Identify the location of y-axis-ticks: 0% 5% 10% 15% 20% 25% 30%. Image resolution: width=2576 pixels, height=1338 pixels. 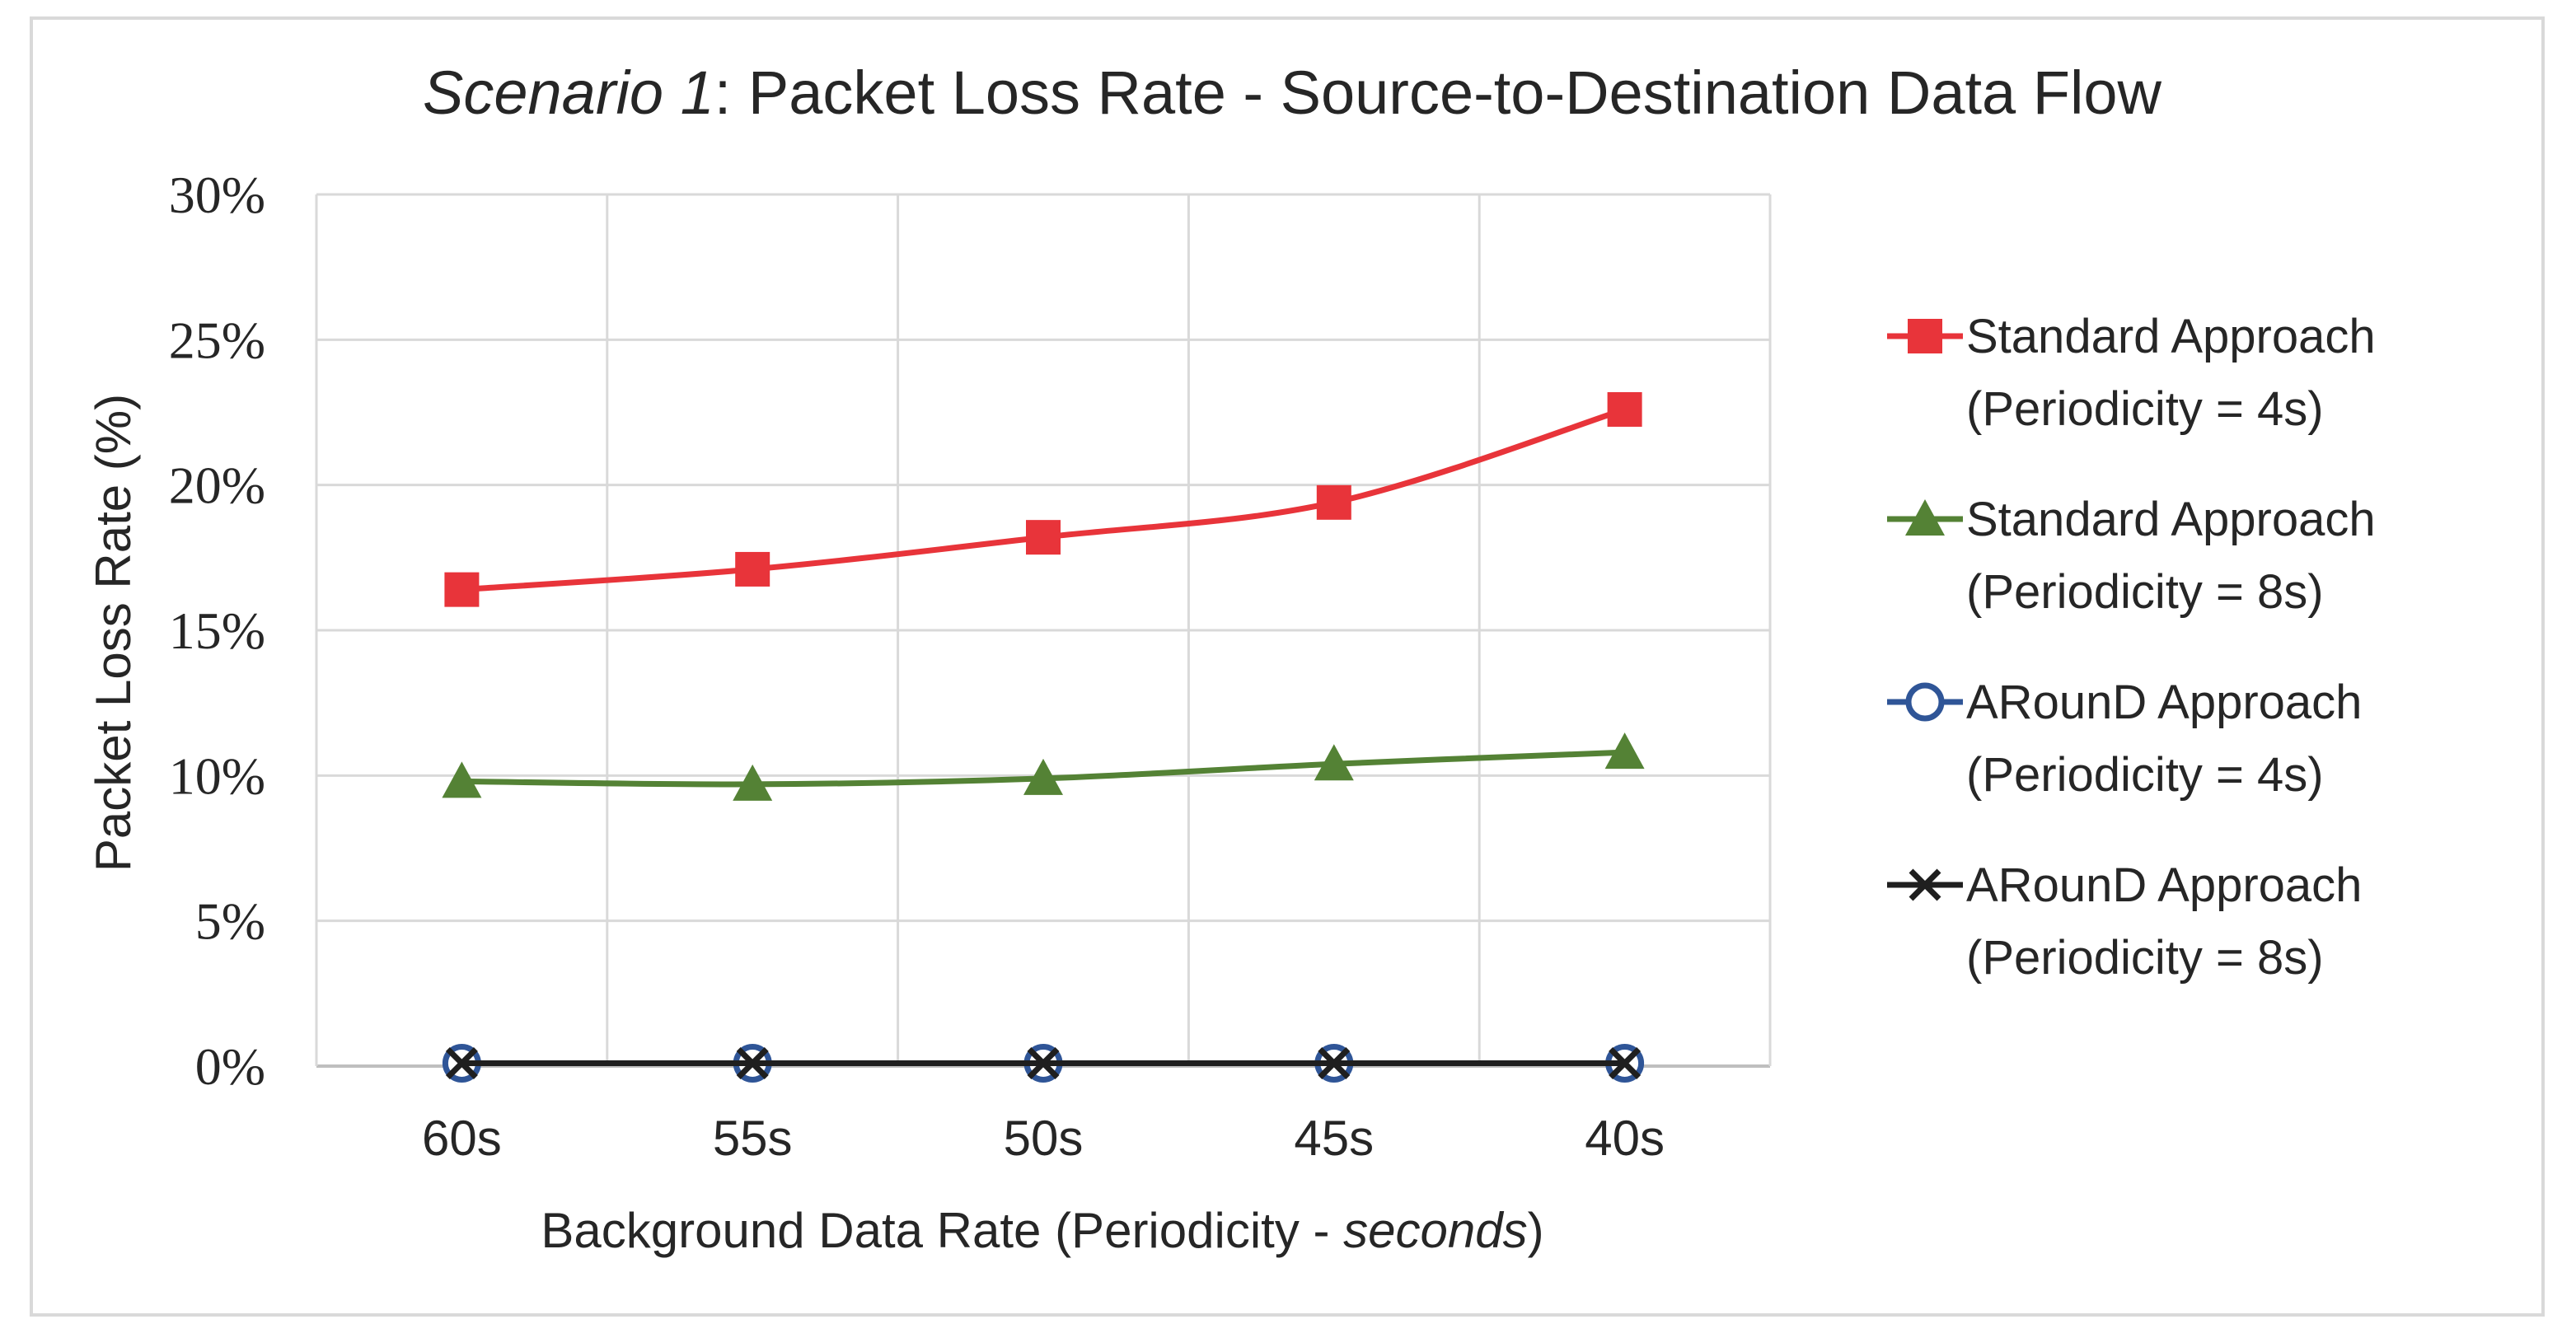
(217, 631).